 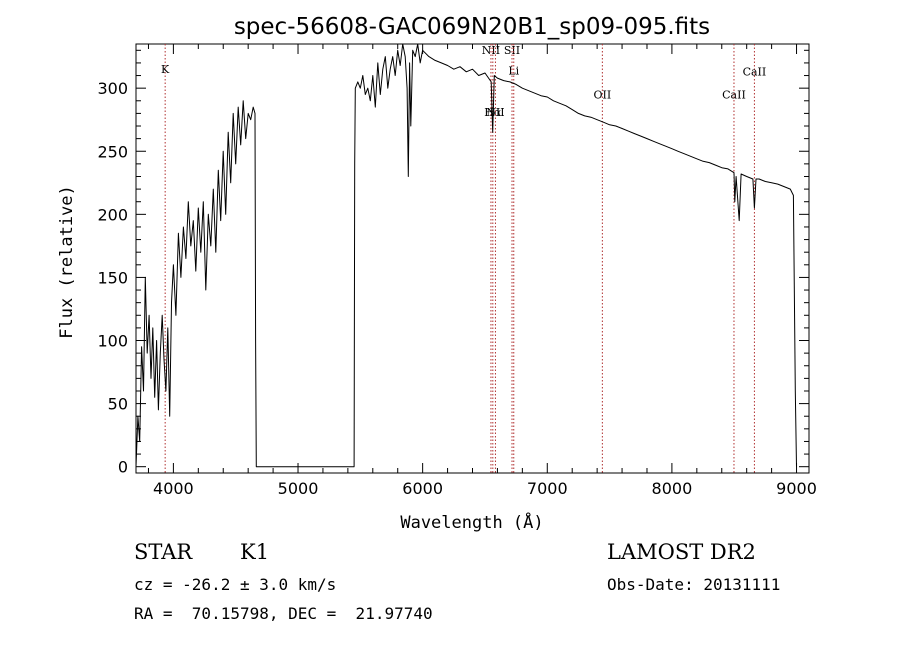 I want to click on survey-name: LAMOST DR2, so click(x=681, y=552).